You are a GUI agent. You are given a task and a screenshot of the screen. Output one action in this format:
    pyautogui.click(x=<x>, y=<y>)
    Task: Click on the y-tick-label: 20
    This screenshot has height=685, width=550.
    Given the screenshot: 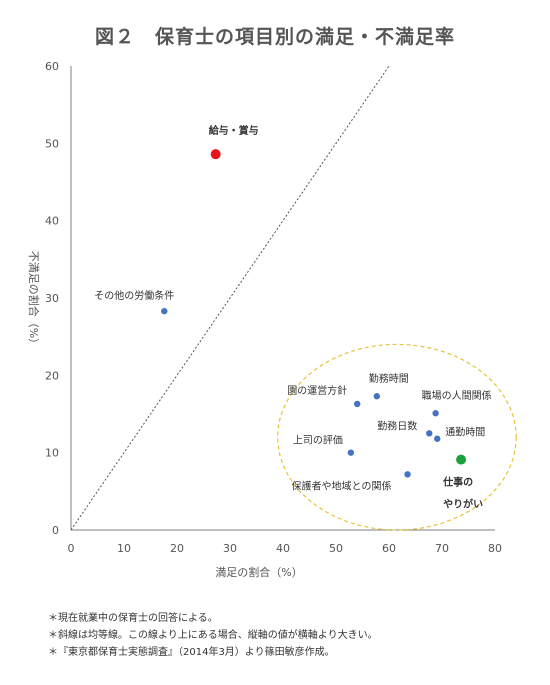 What is the action you would take?
    pyautogui.click(x=52, y=375)
    